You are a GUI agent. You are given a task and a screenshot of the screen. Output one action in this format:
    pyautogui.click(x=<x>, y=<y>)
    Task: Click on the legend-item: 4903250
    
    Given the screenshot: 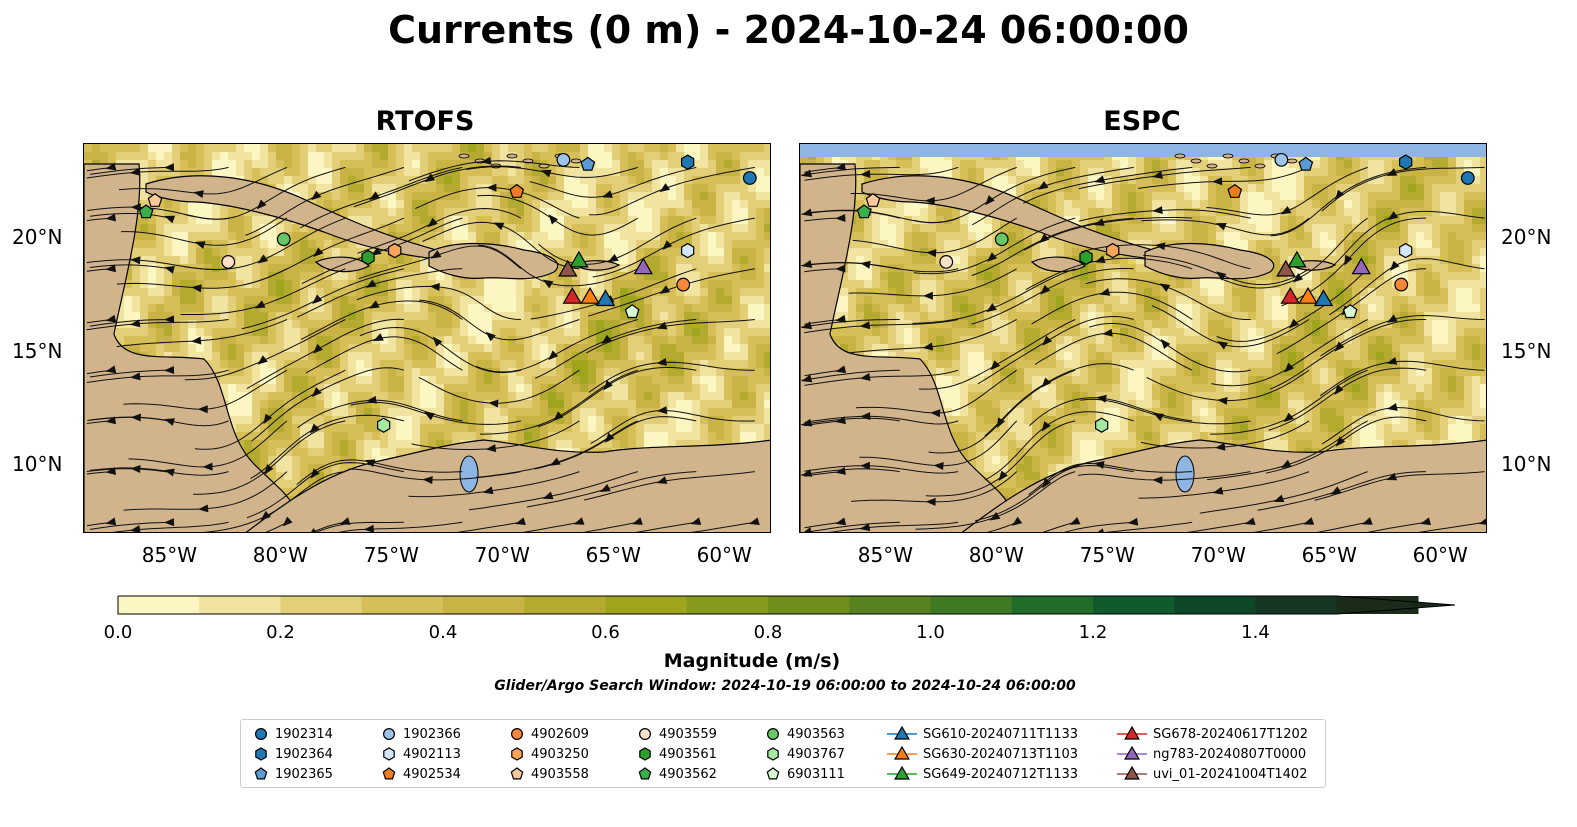 What is the action you would take?
    pyautogui.click(x=549, y=754)
    